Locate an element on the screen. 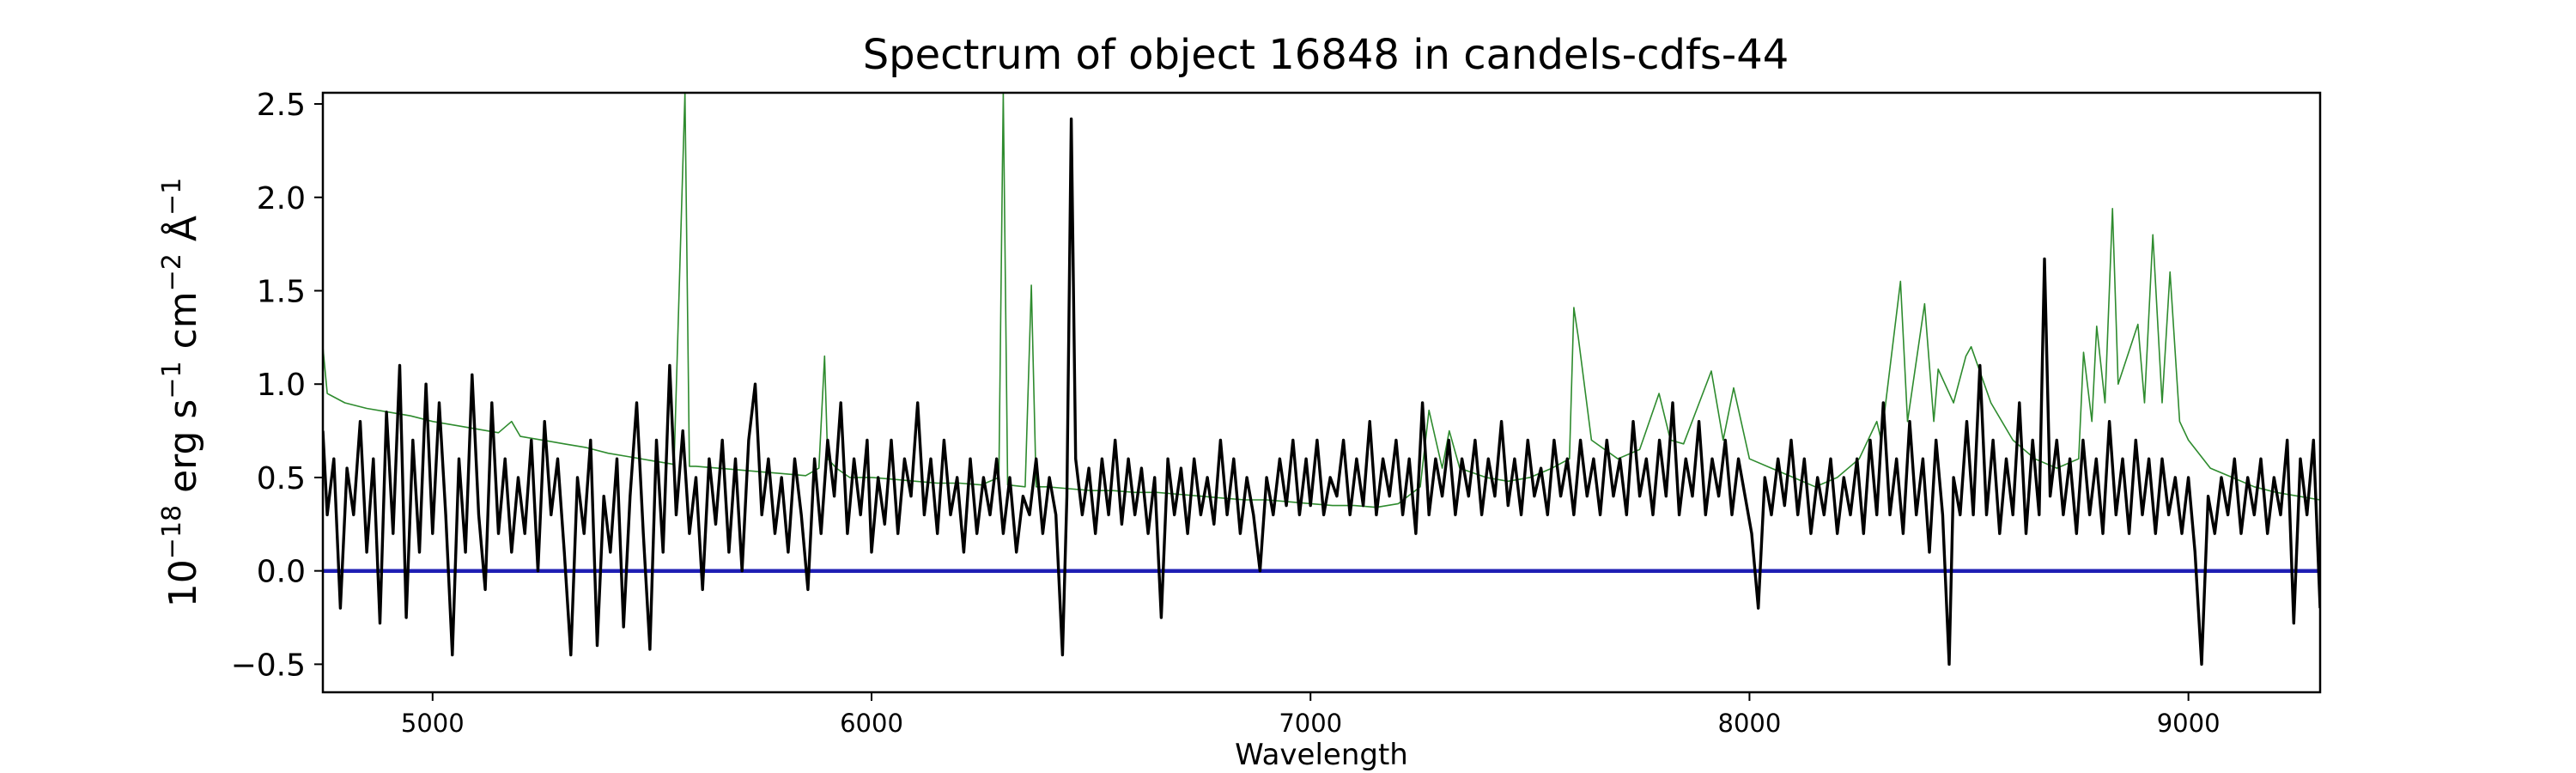  x-axis: 5000 6000 7000 8000 9000 is located at coordinates (1311, 715).